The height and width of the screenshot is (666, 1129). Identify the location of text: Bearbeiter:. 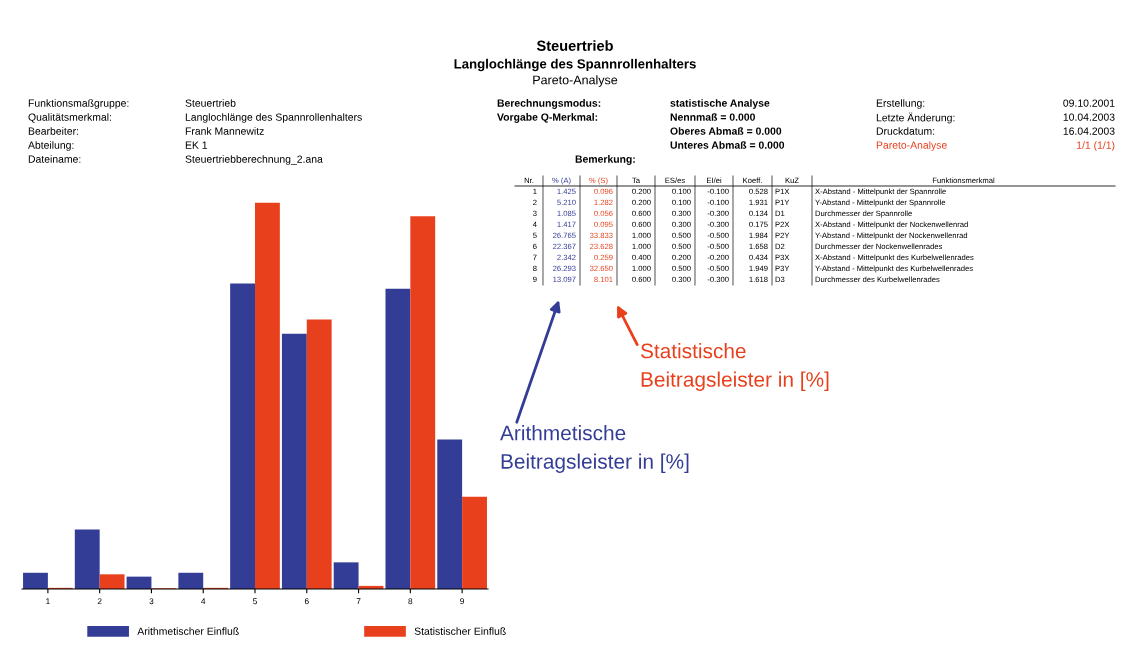
(53, 131).